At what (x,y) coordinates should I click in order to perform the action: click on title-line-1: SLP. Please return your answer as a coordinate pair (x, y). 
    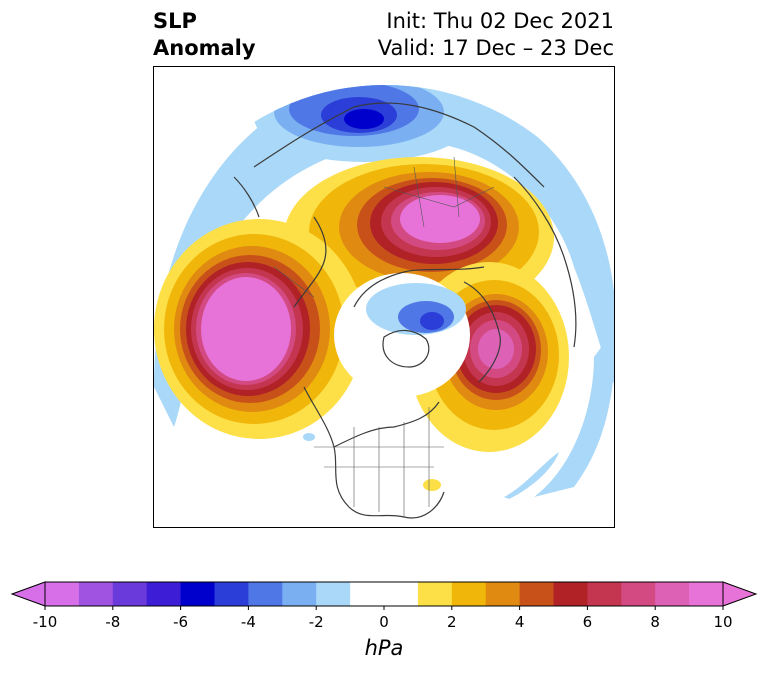
    Looking at the image, I should click on (175, 21).